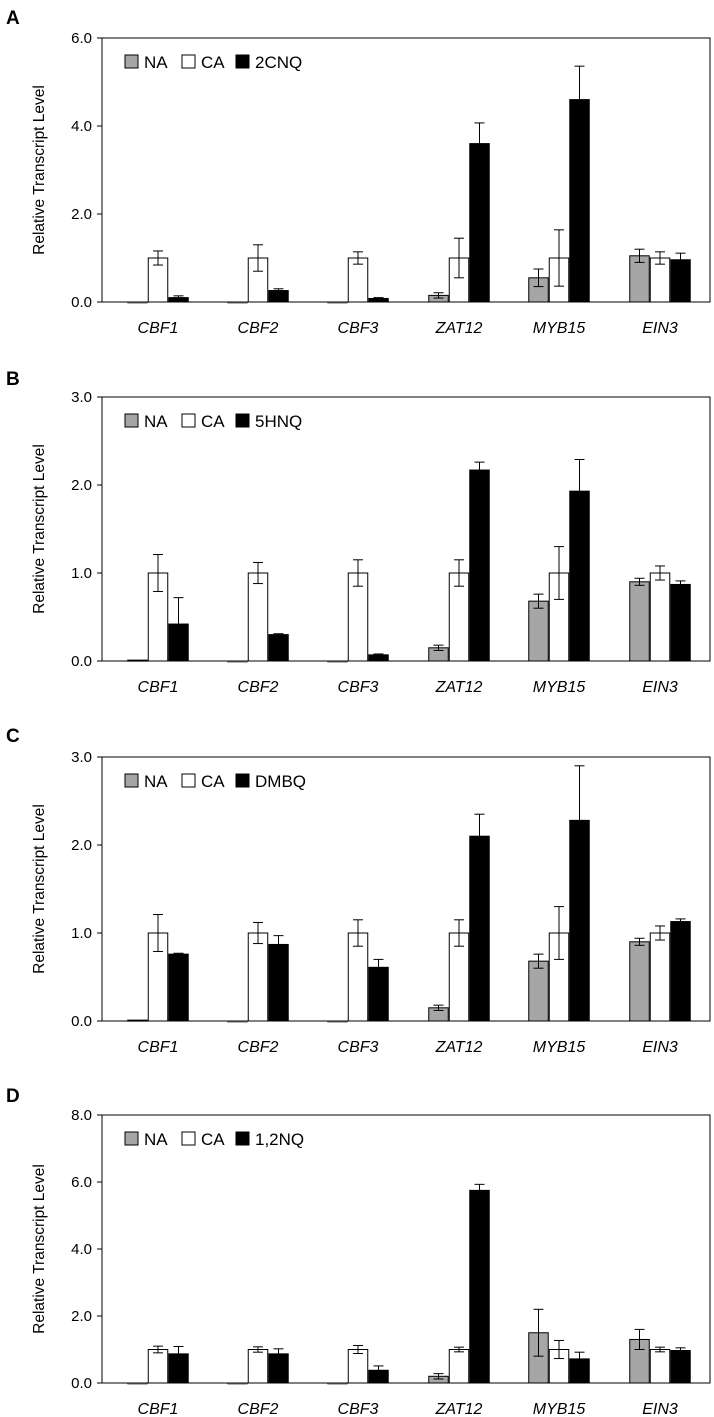 The image size is (714, 1417). I want to click on y-tick-label: 6.0, so click(81, 1182).